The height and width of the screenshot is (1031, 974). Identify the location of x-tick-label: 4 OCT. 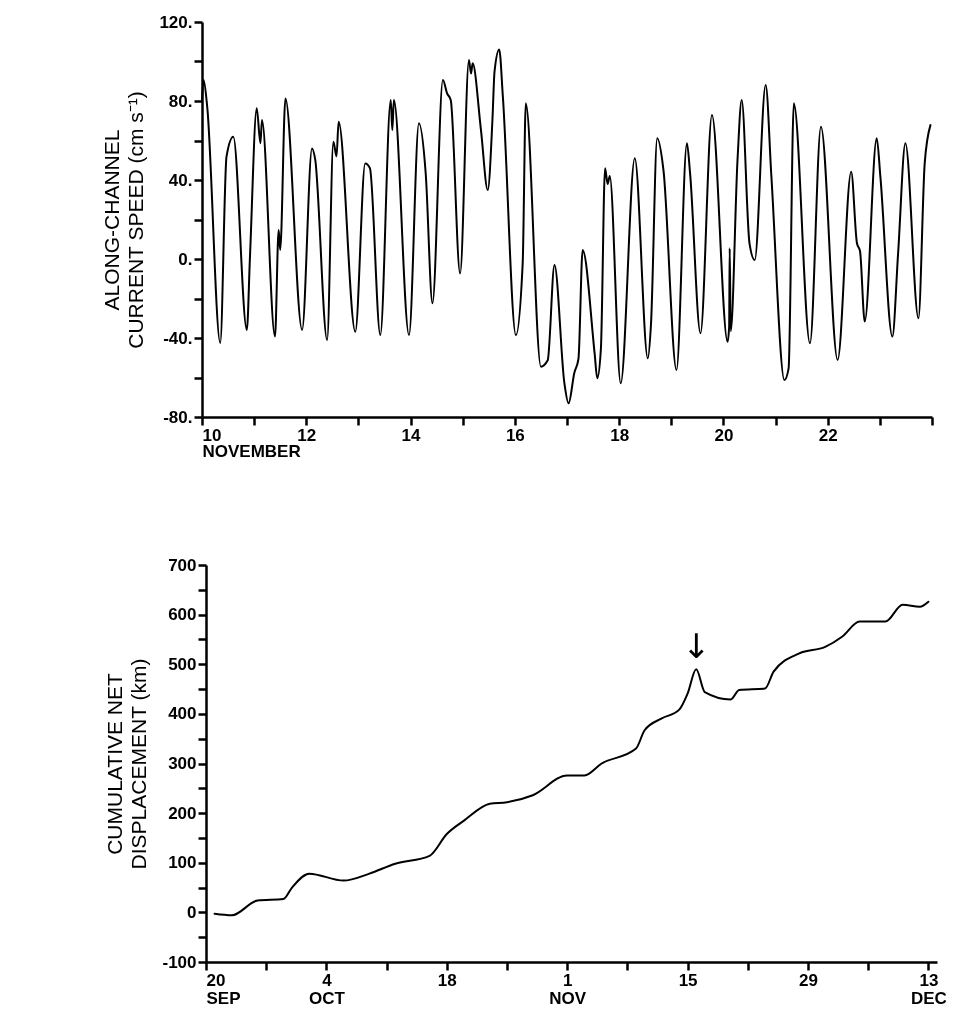
(327, 989).